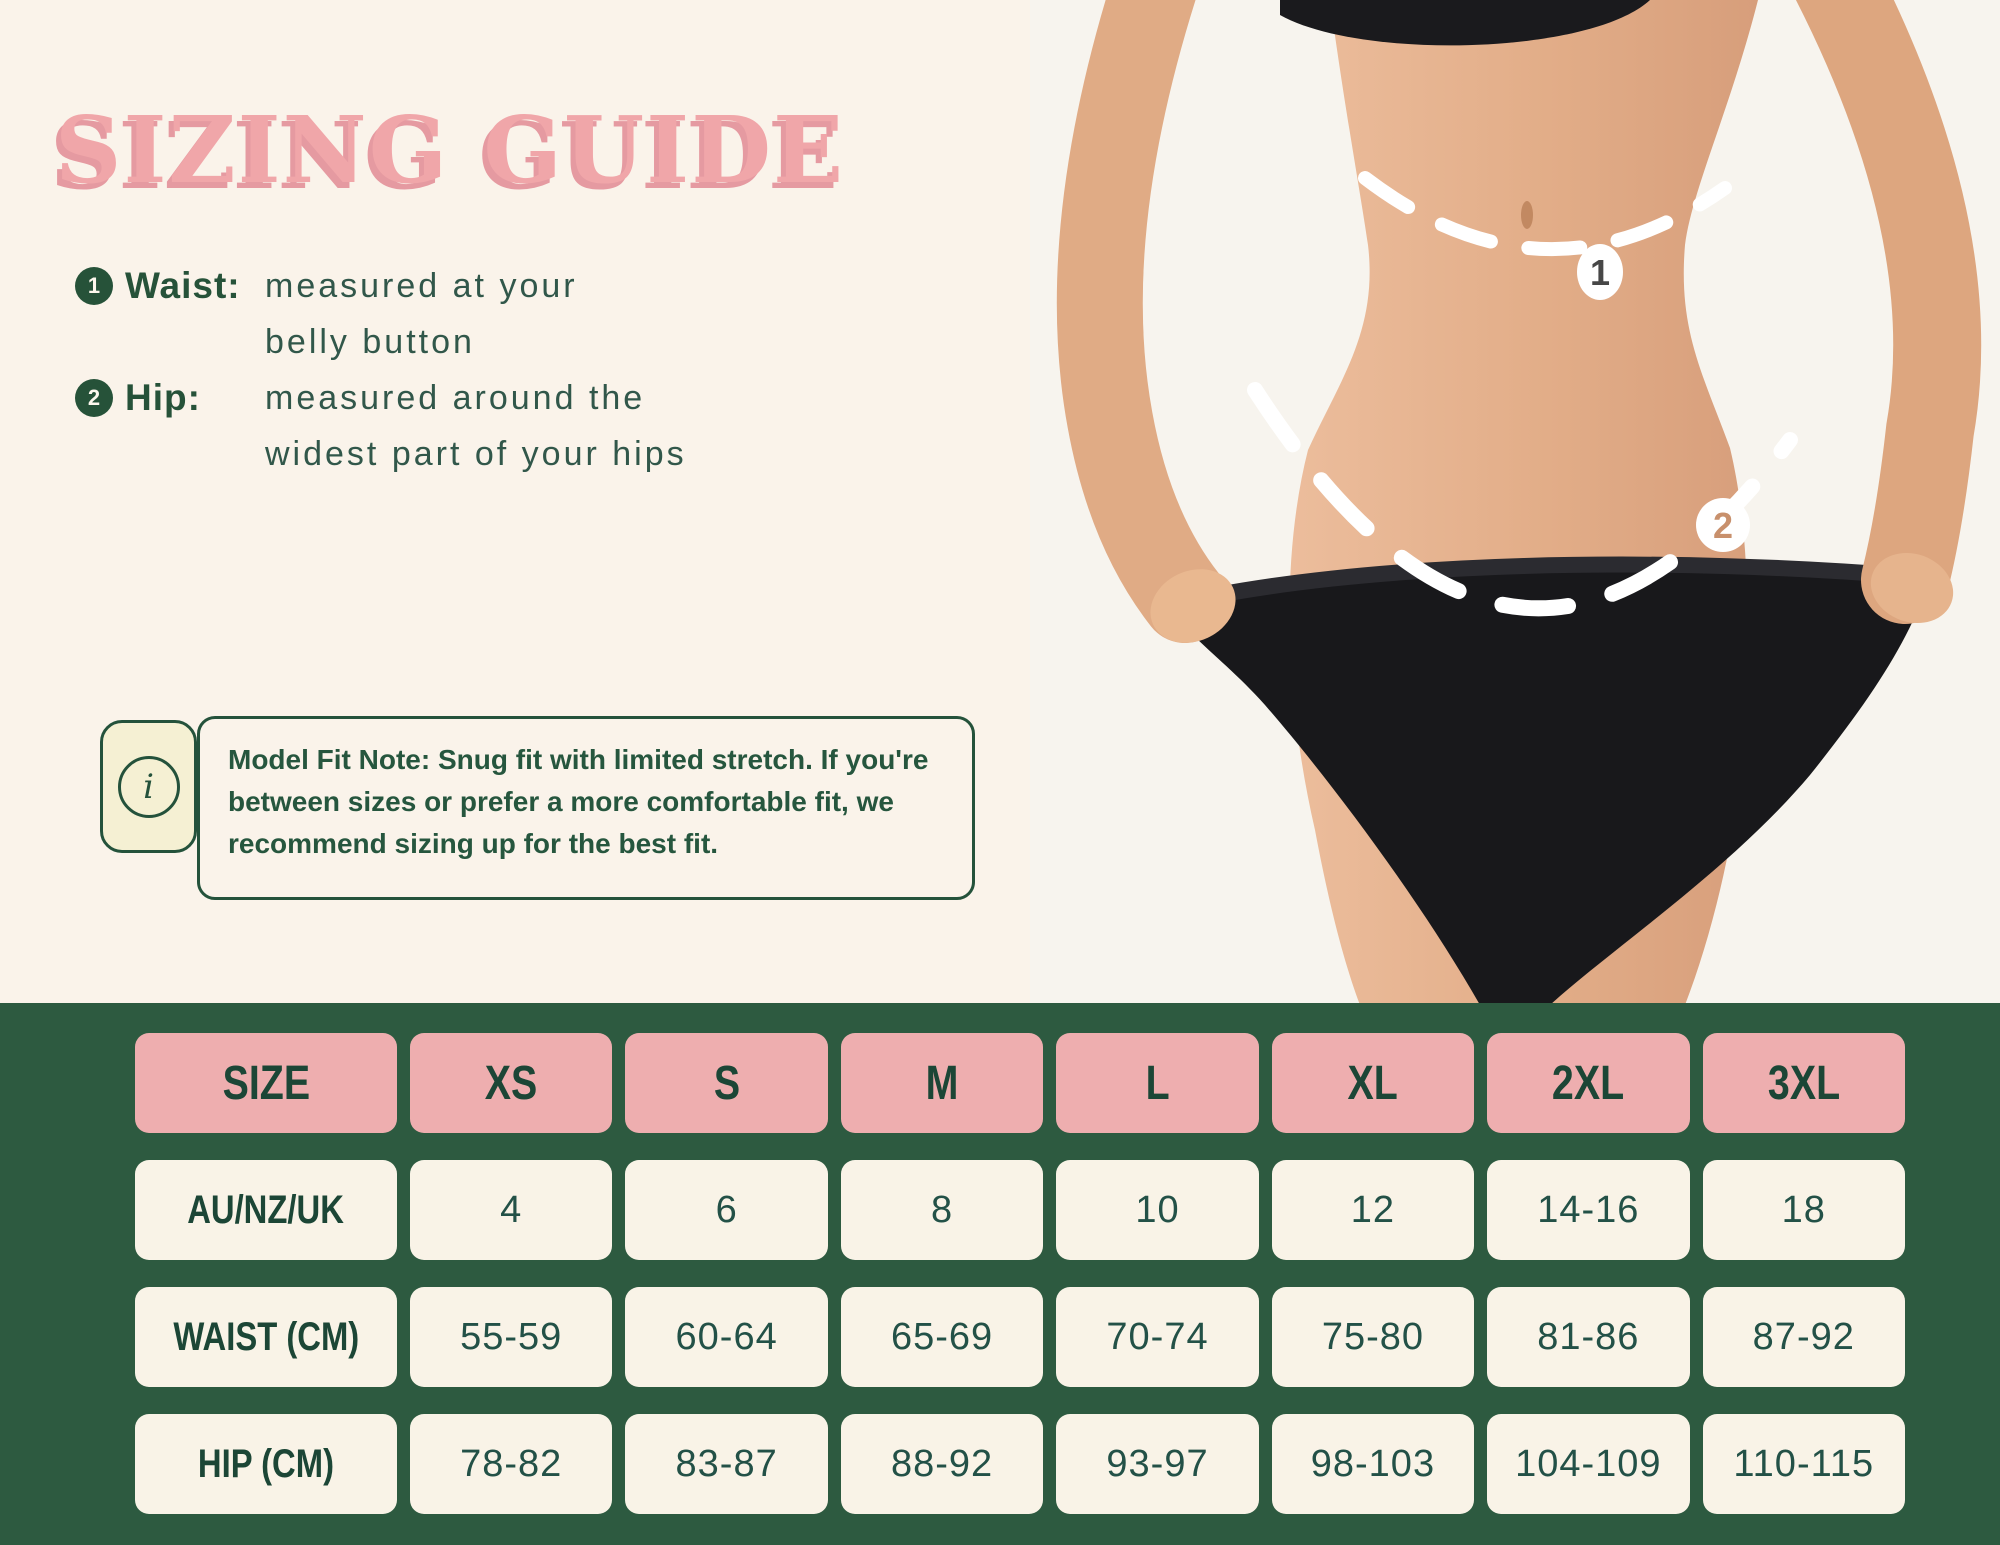 The image size is (2000, 1545). I want to click on table-cell: 98-103, so click(1373, 1464).